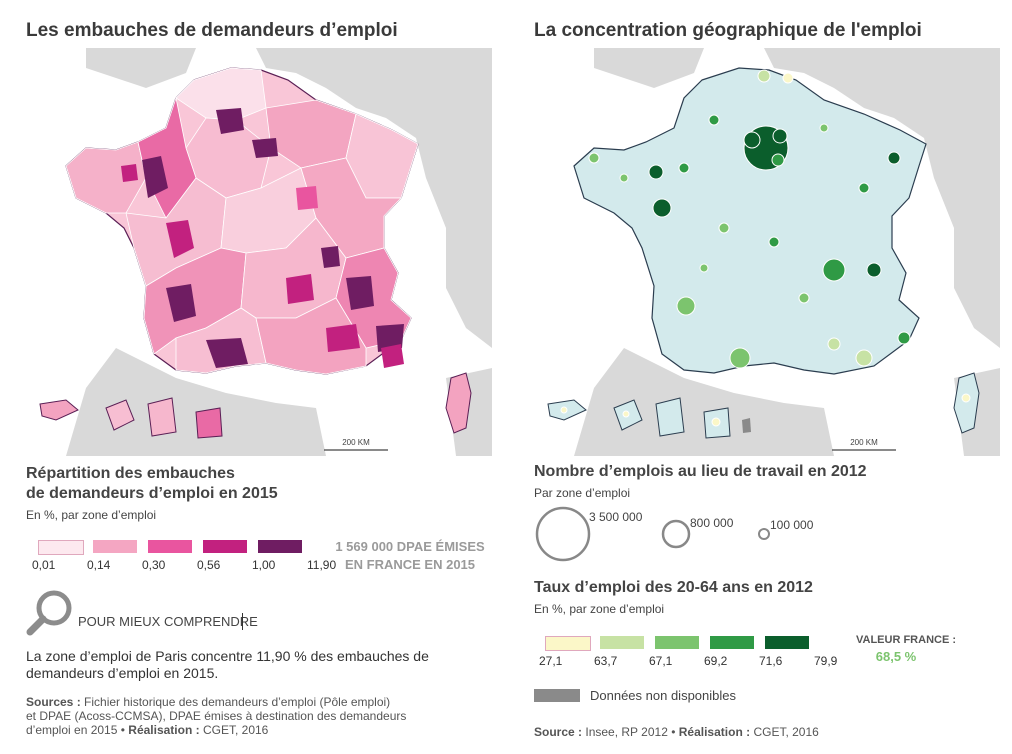 The width and height of the screenshot is (1012, 754). What do you see at coordinates (864, 442) in the screenshot?
I see `right-scale-label: 200 KM` at bounding box center [864, 442].